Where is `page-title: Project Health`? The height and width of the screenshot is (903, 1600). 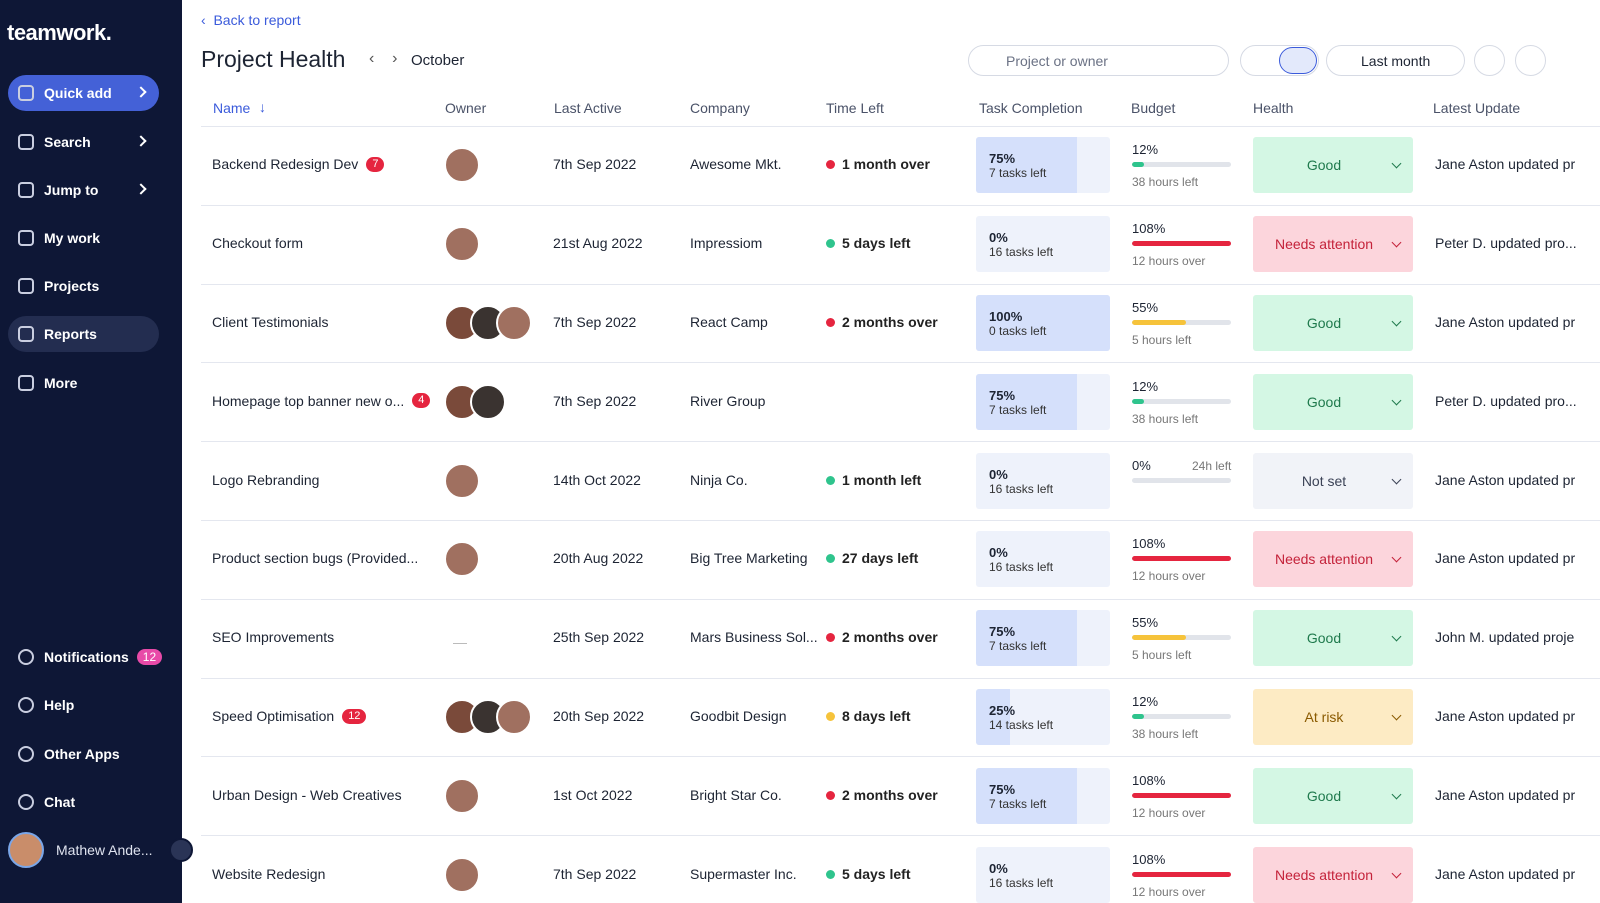 page-title: Project Health is located at coordinates (273, 59).